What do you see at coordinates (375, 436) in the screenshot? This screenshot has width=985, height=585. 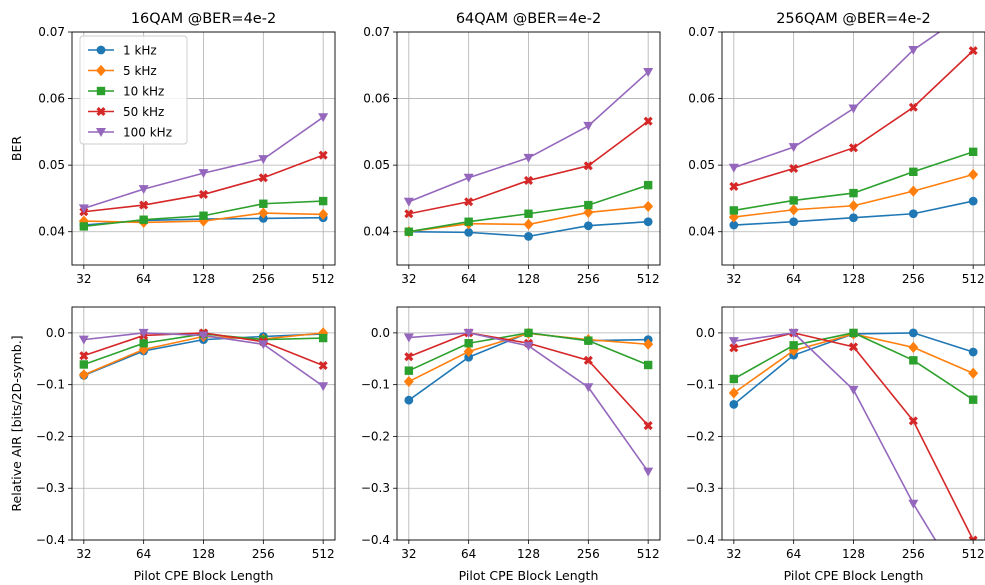 I see `y-tick-label: −0.2` at bounding box center [375, 436].